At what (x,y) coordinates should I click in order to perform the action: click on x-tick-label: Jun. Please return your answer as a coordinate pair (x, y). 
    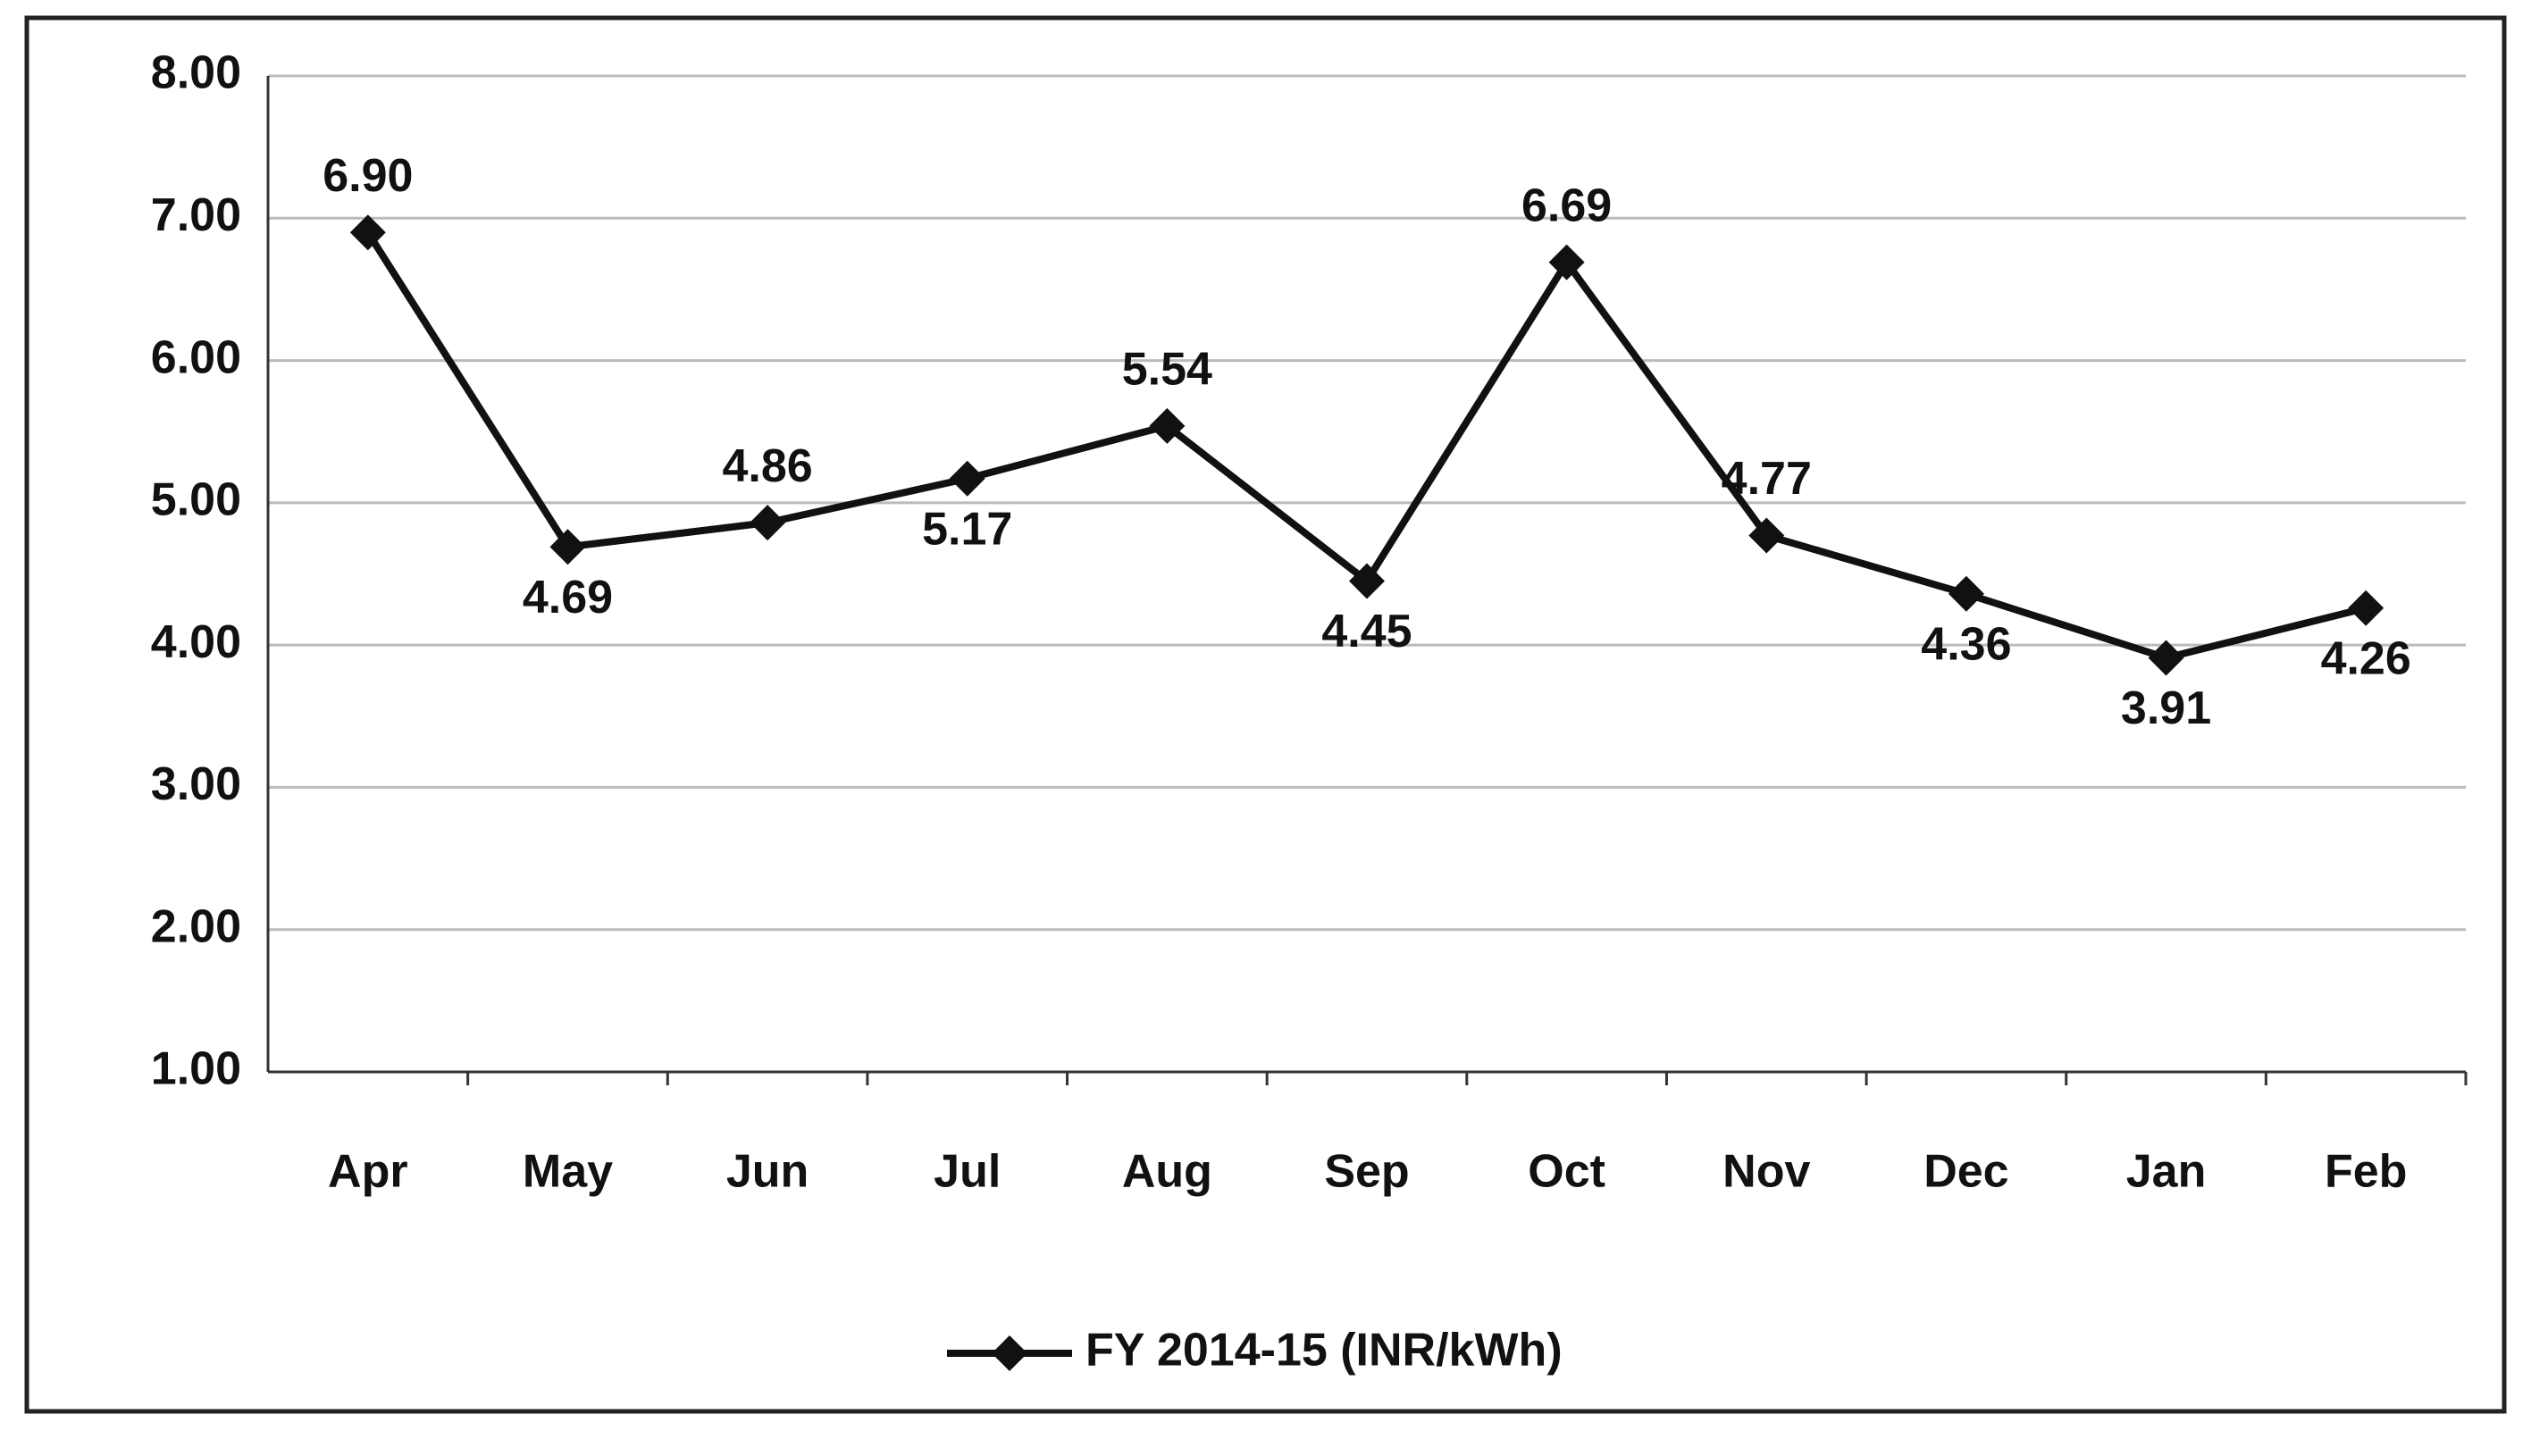
    Looking at the image, I should click on (767, 1172).